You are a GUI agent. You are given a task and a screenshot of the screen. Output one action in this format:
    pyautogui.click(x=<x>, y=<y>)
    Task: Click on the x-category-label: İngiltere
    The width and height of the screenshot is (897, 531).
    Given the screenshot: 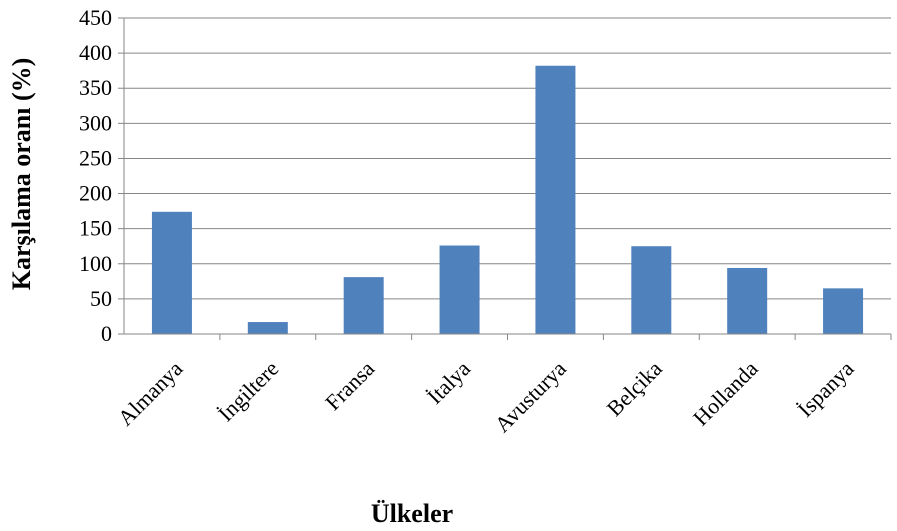 What is the action you would take?
    pyautogui.click(x=248, y=391)
    